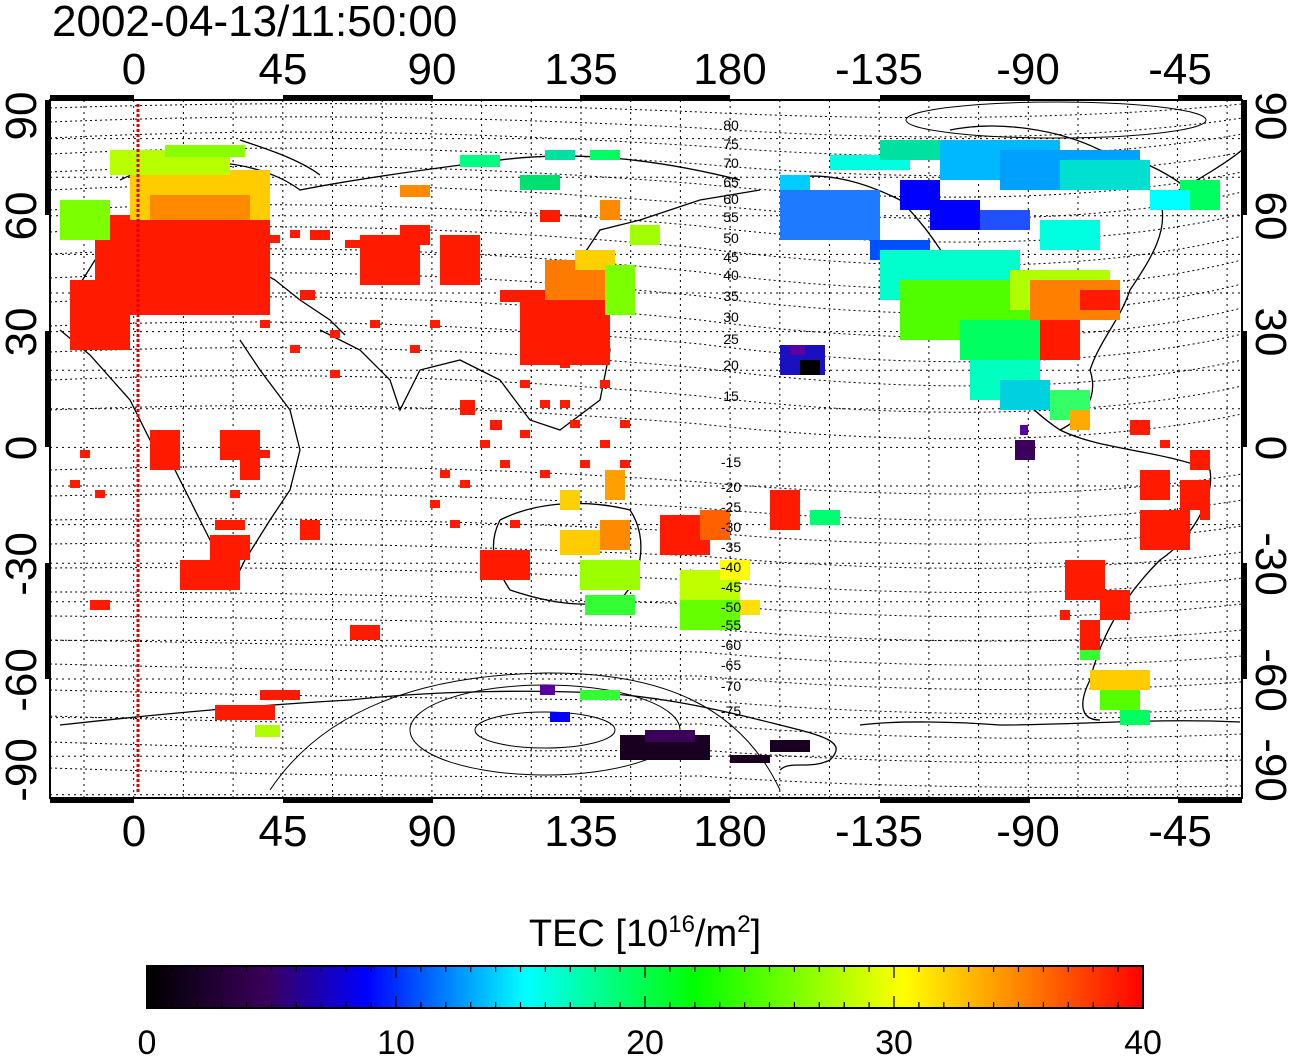 Image resolution: width=1292 pixels, height=1057 pixels. Describe the element at coordinates (580, 69) in the screenshot. I see `top-lon-label: 135` at that location.